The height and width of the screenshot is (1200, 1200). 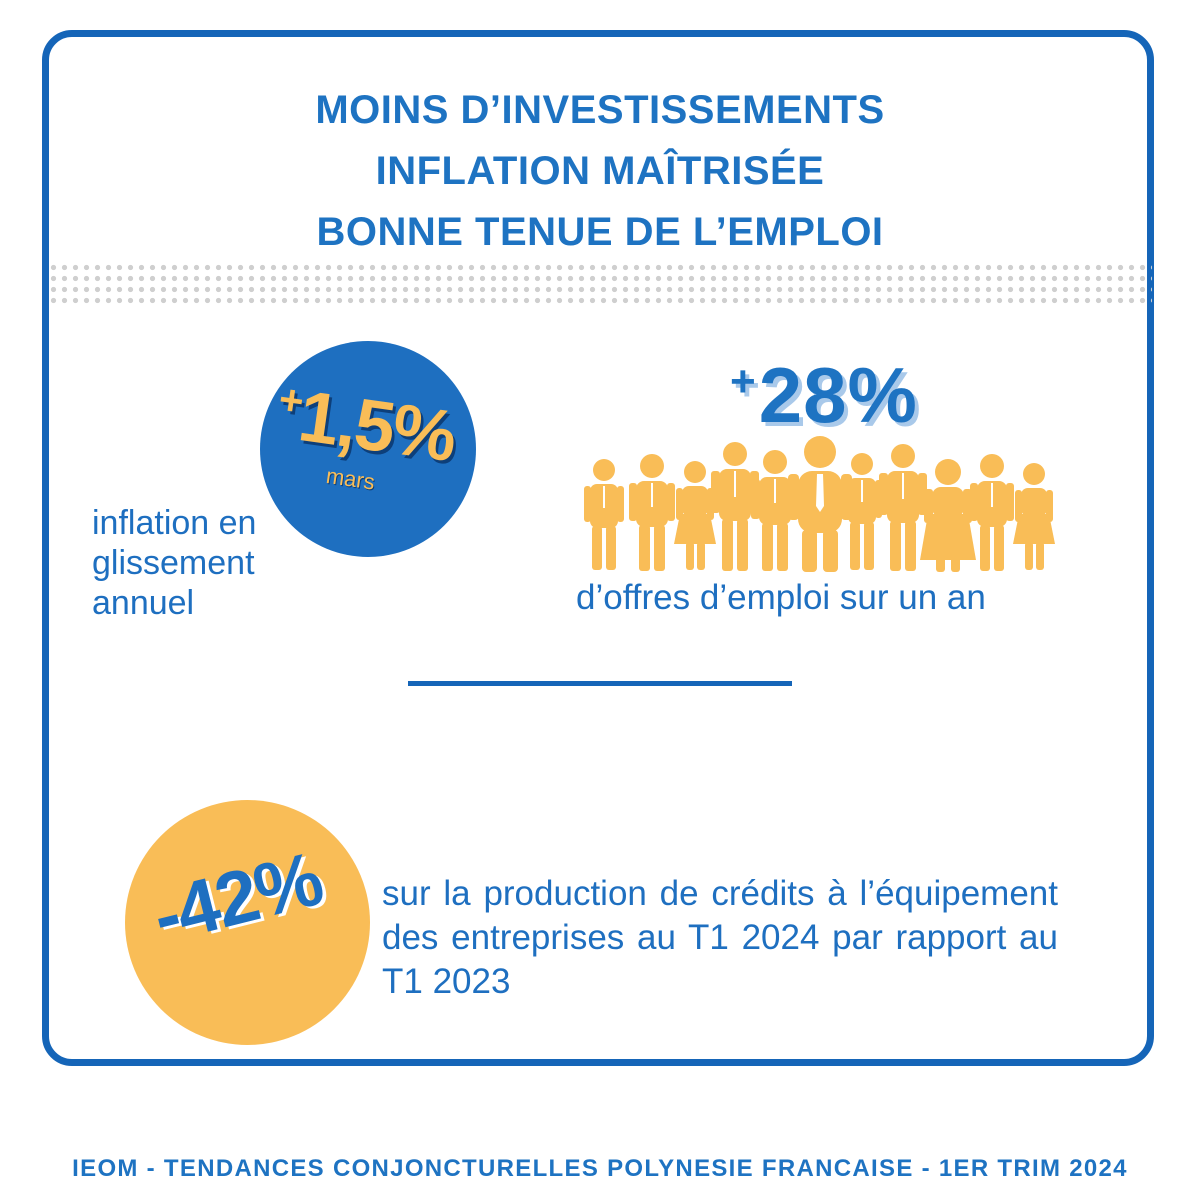 I want to click on headline-line-3: BONNE TENUE DE L’EMPLOI, so click(x=600, y=232).